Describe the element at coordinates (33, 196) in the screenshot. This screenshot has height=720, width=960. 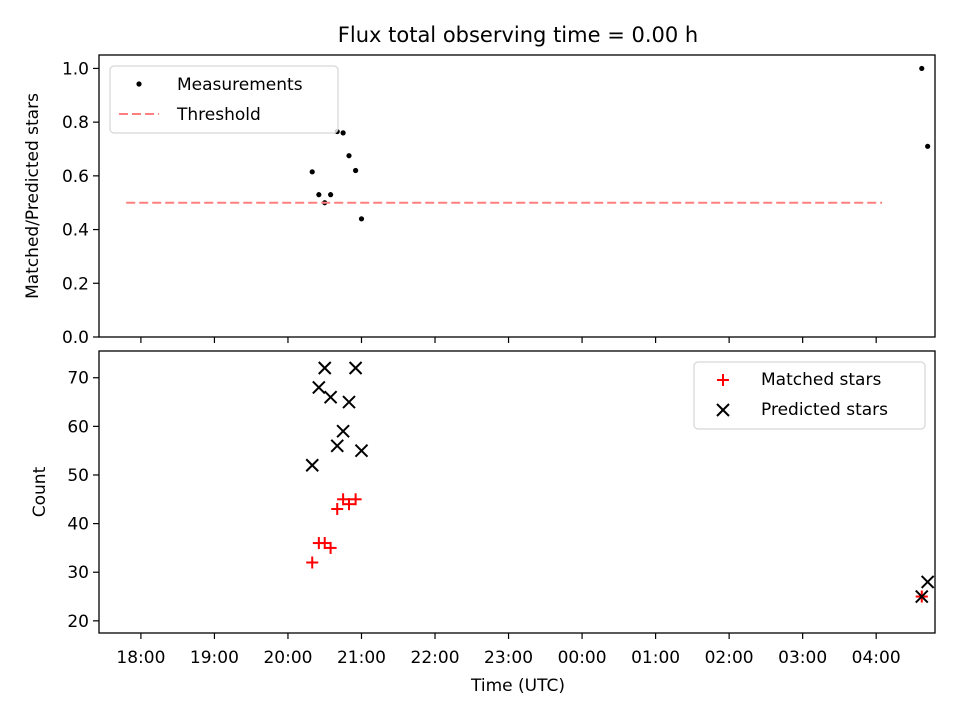
I see `top-y-axis-label: Matched/Predicted stars` at that location.